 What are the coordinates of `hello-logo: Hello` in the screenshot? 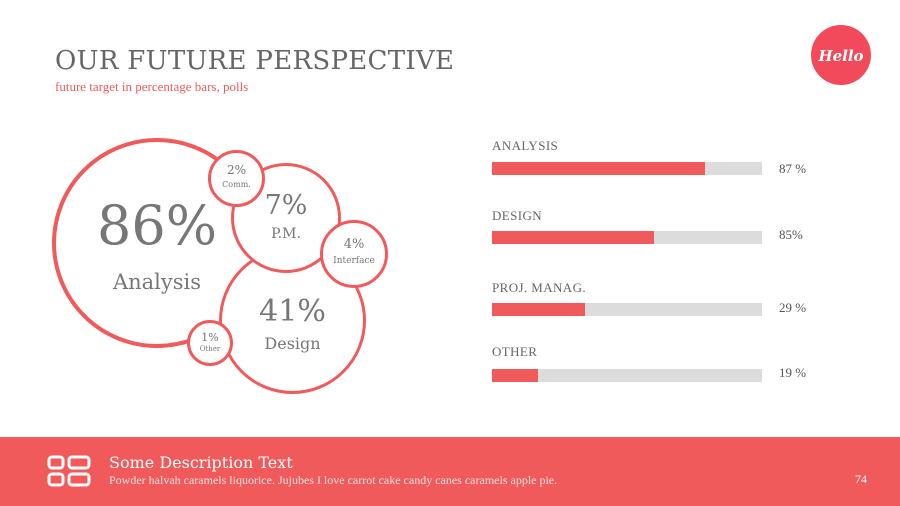 It's located at (841, 55).